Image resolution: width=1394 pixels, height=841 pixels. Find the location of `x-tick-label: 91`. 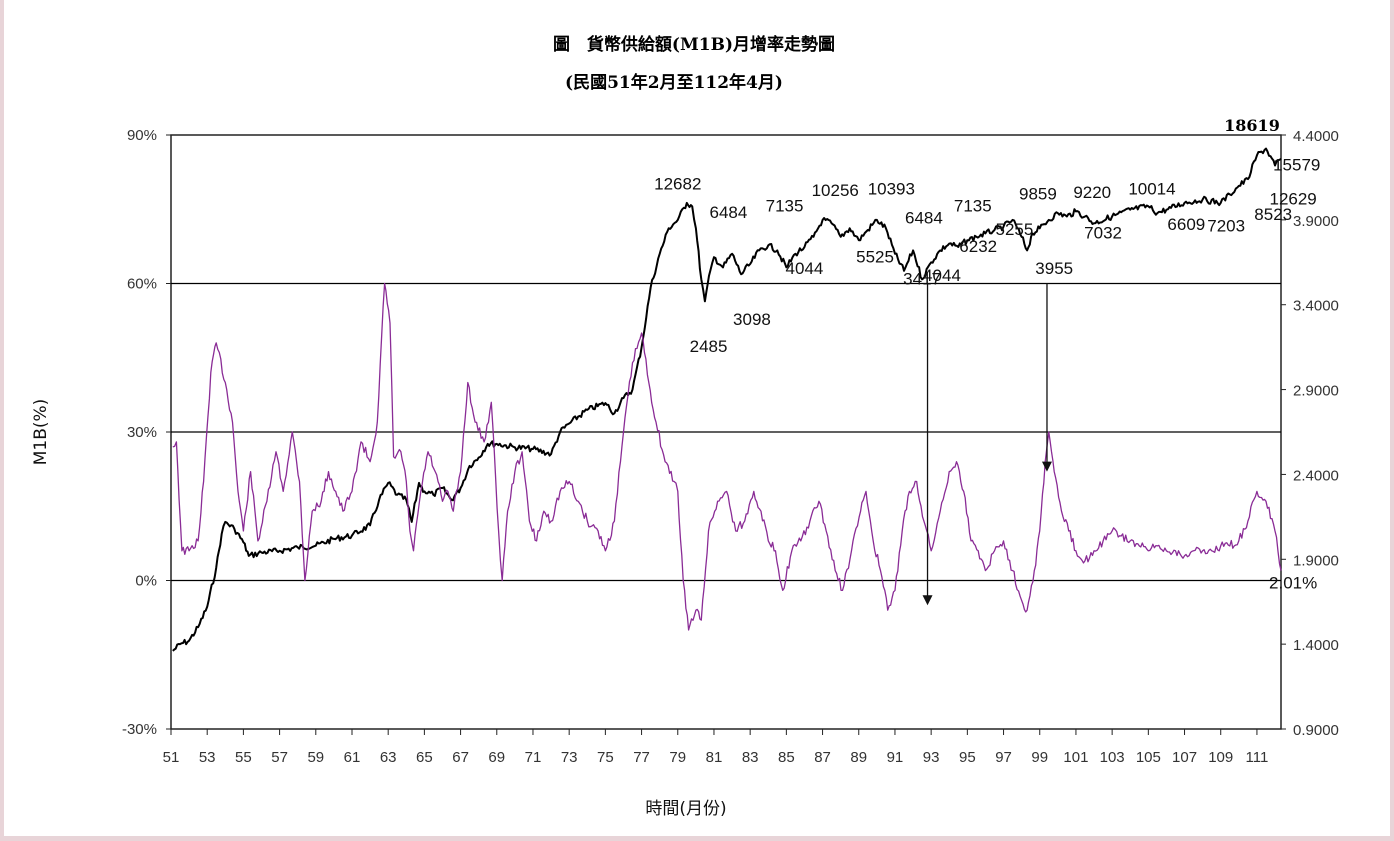

x-tick-label: 91 is located at coordinates (895, 757).